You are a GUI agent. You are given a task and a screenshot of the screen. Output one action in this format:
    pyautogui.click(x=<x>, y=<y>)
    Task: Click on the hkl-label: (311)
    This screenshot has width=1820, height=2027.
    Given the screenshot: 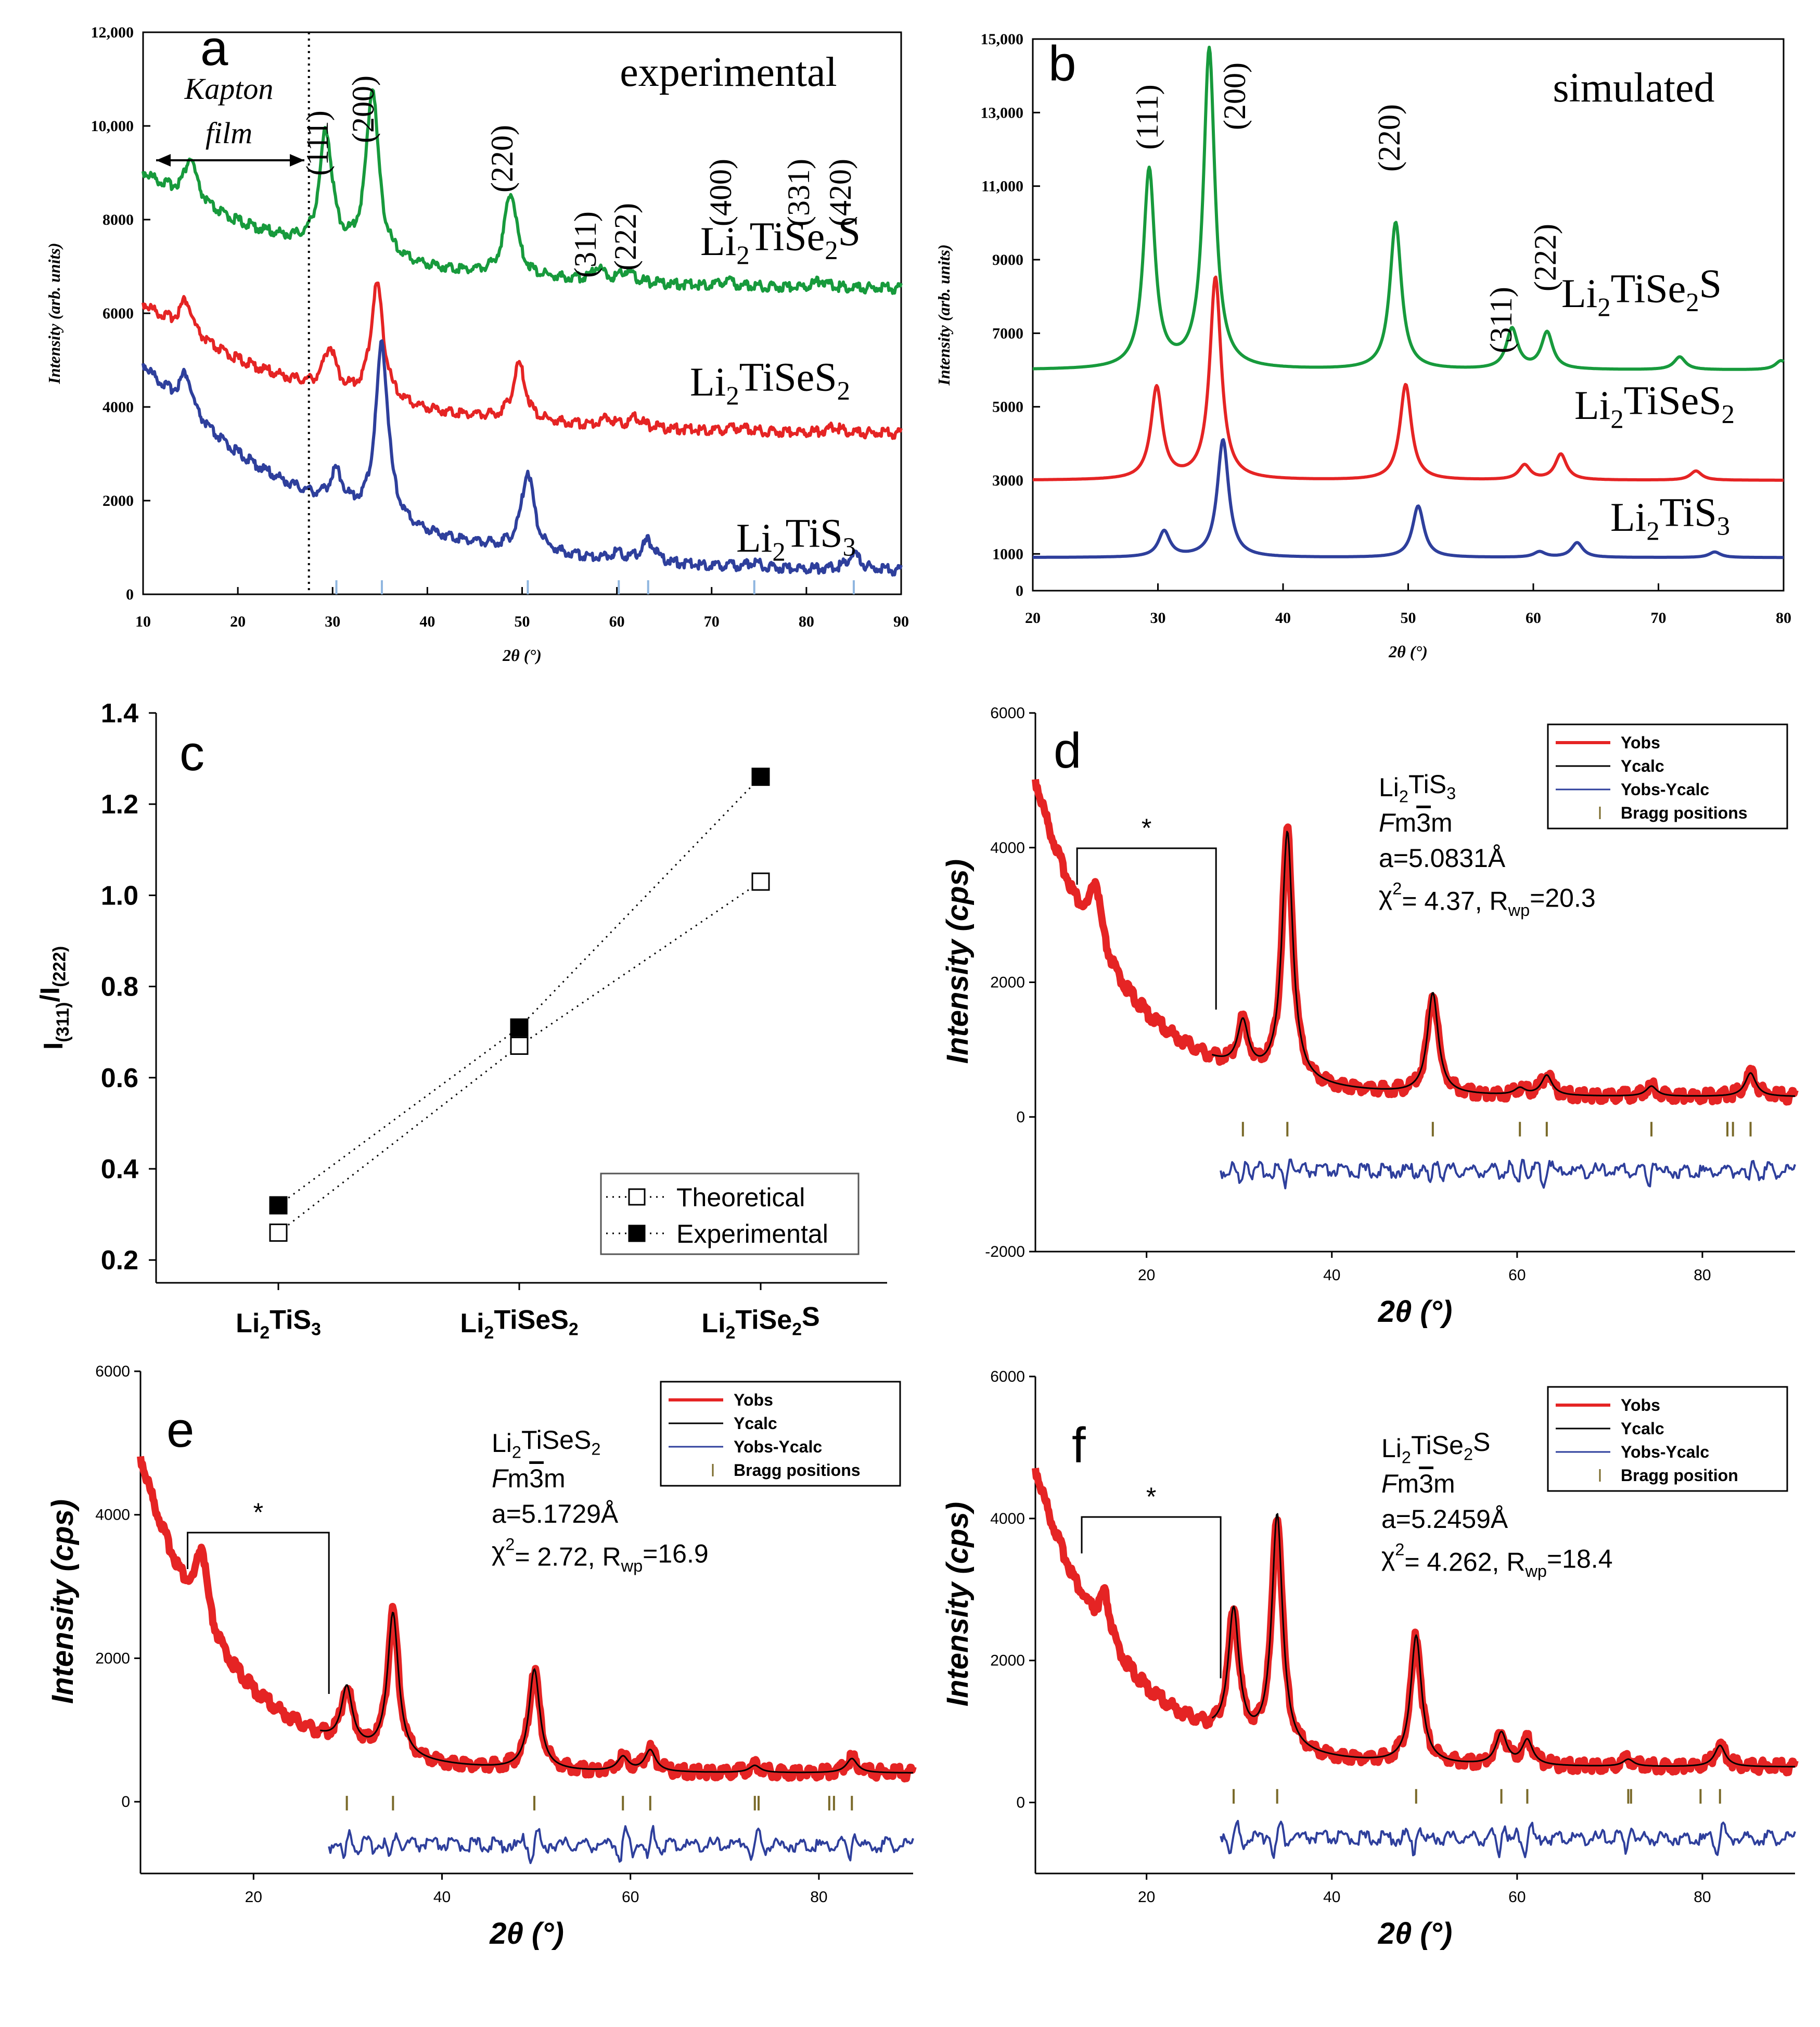 What is the action you would take?
    pyautogui.click(x=1501, y=320)
    